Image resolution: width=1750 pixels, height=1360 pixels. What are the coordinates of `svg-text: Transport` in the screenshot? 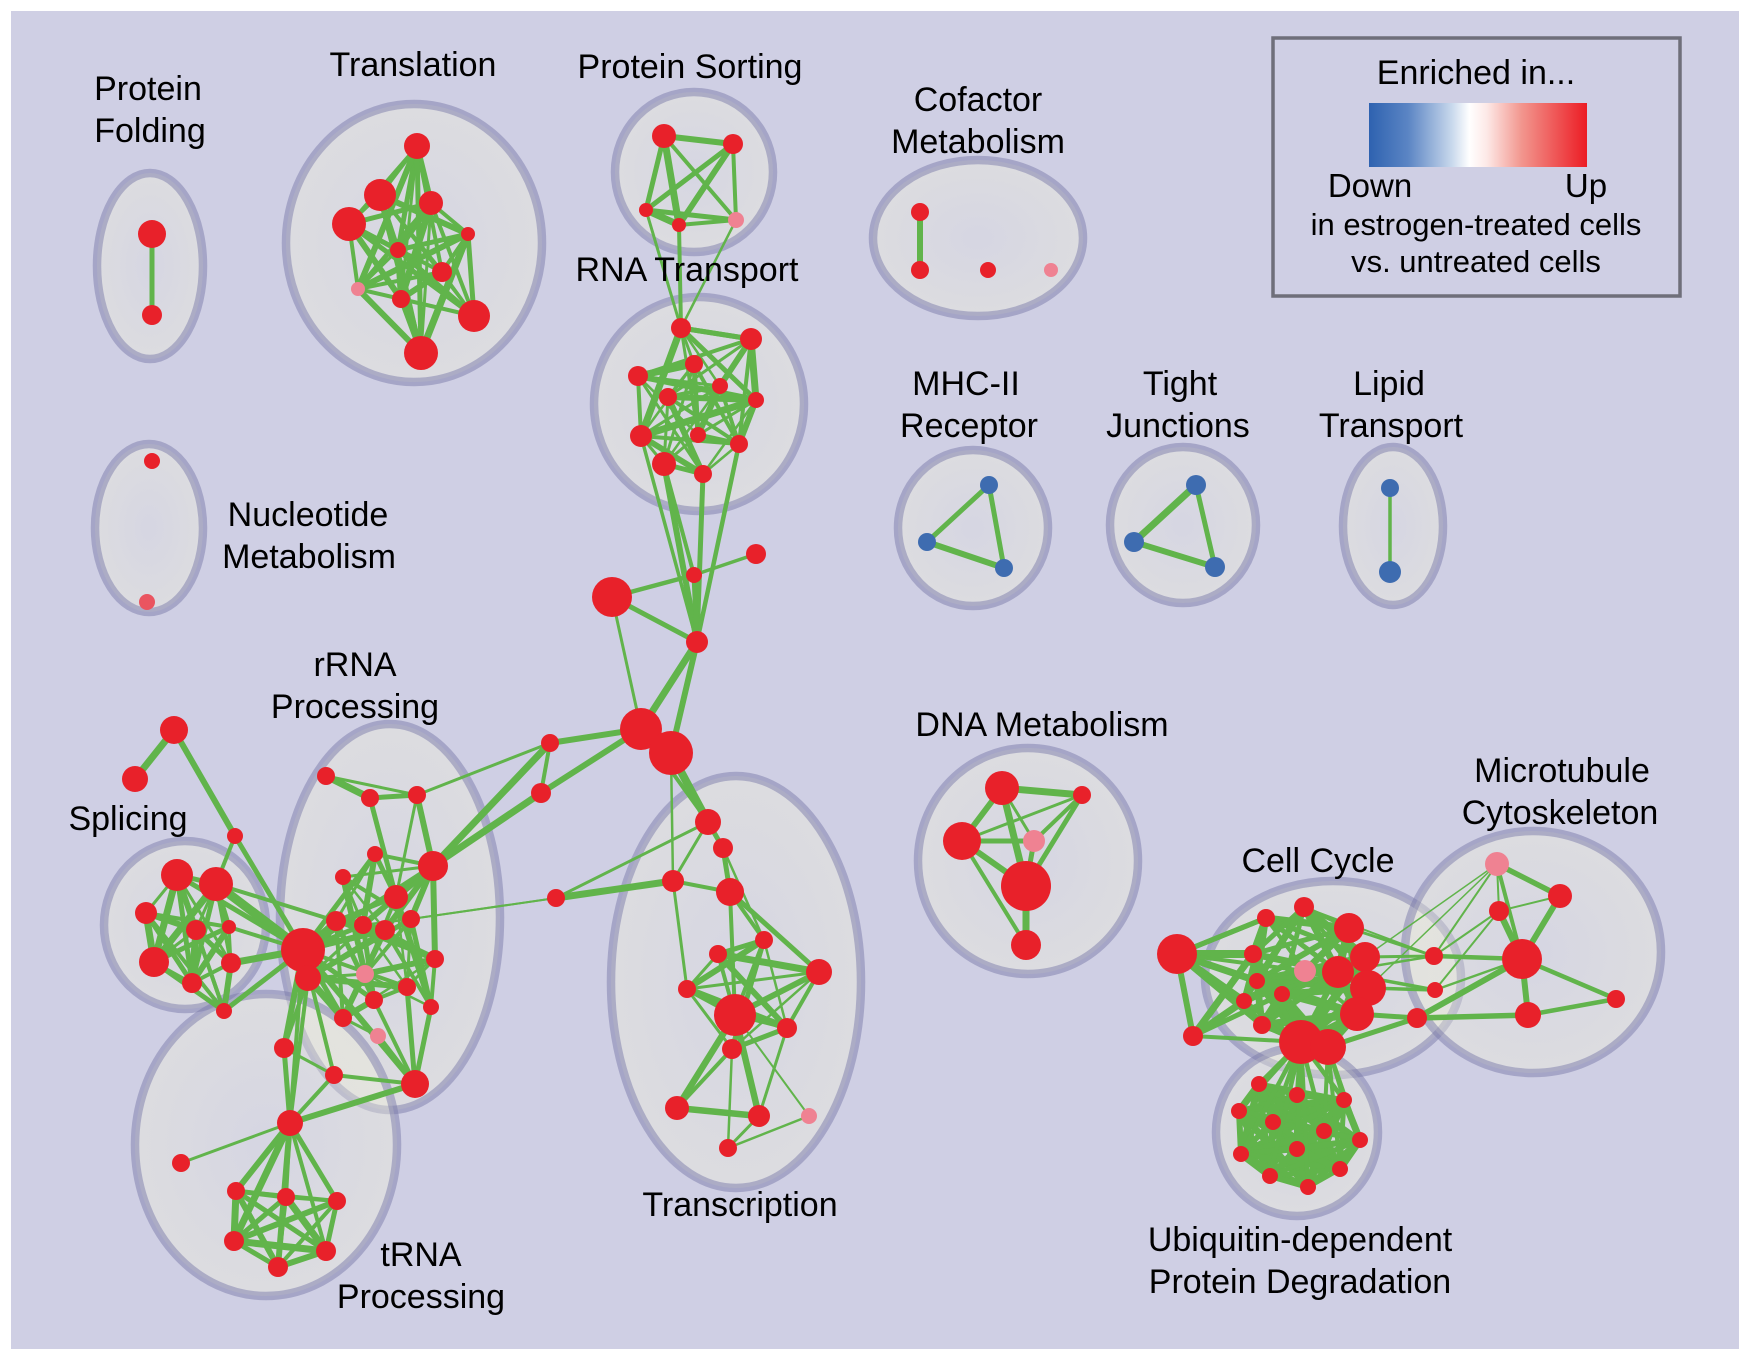 It's located at (1391, 426).